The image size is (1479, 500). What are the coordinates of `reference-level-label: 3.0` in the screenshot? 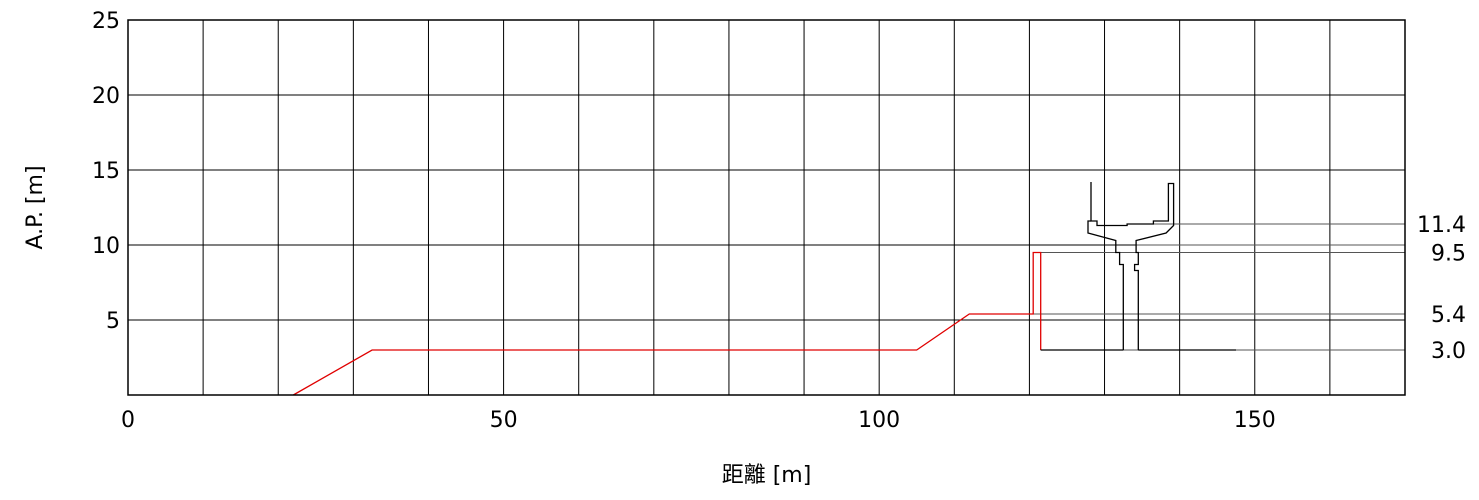 It's located at (1448, 351).